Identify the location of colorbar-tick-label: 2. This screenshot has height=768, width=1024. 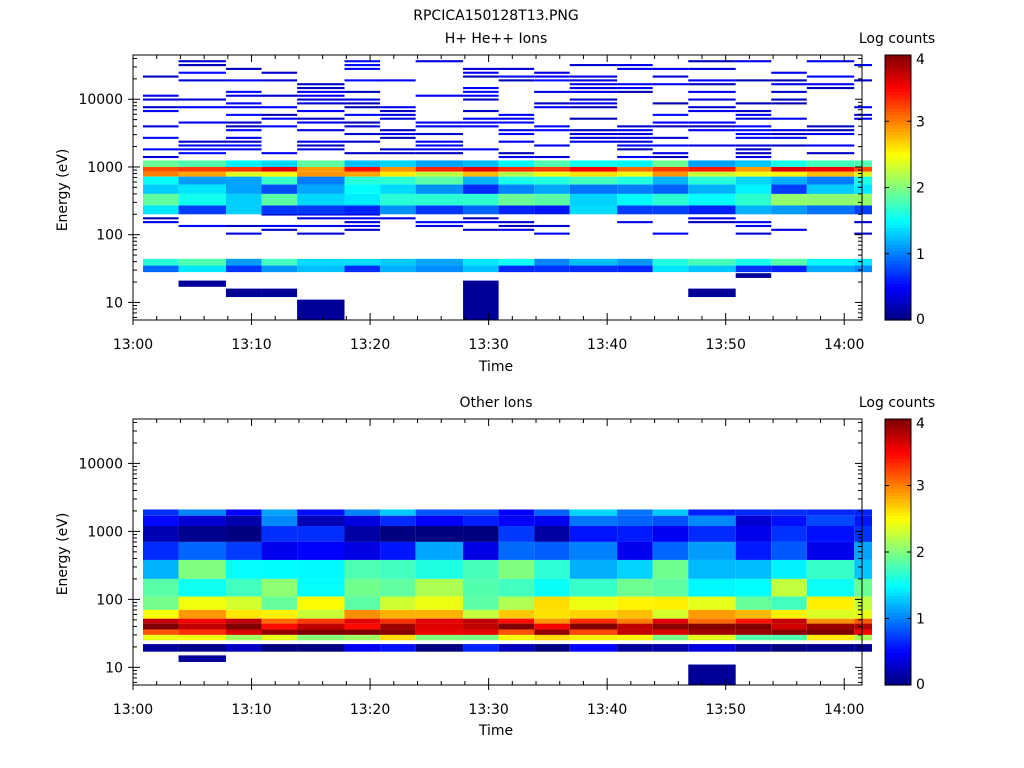
(920, 189).